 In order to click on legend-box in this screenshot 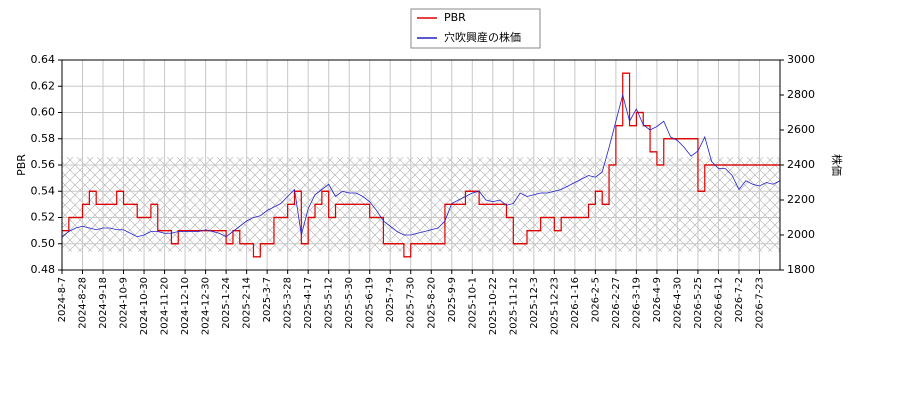, I will do `click(475, 28)`.